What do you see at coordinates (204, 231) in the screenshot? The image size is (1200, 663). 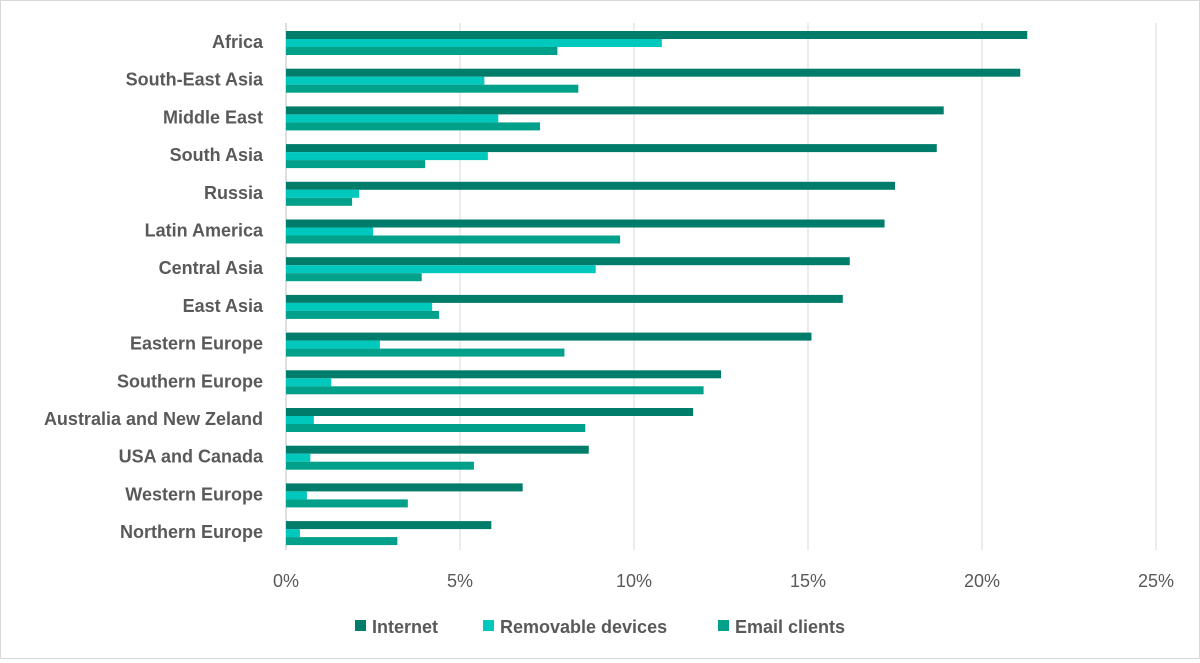 I see `category-label: Latin America` at bounding box center [204, 231].